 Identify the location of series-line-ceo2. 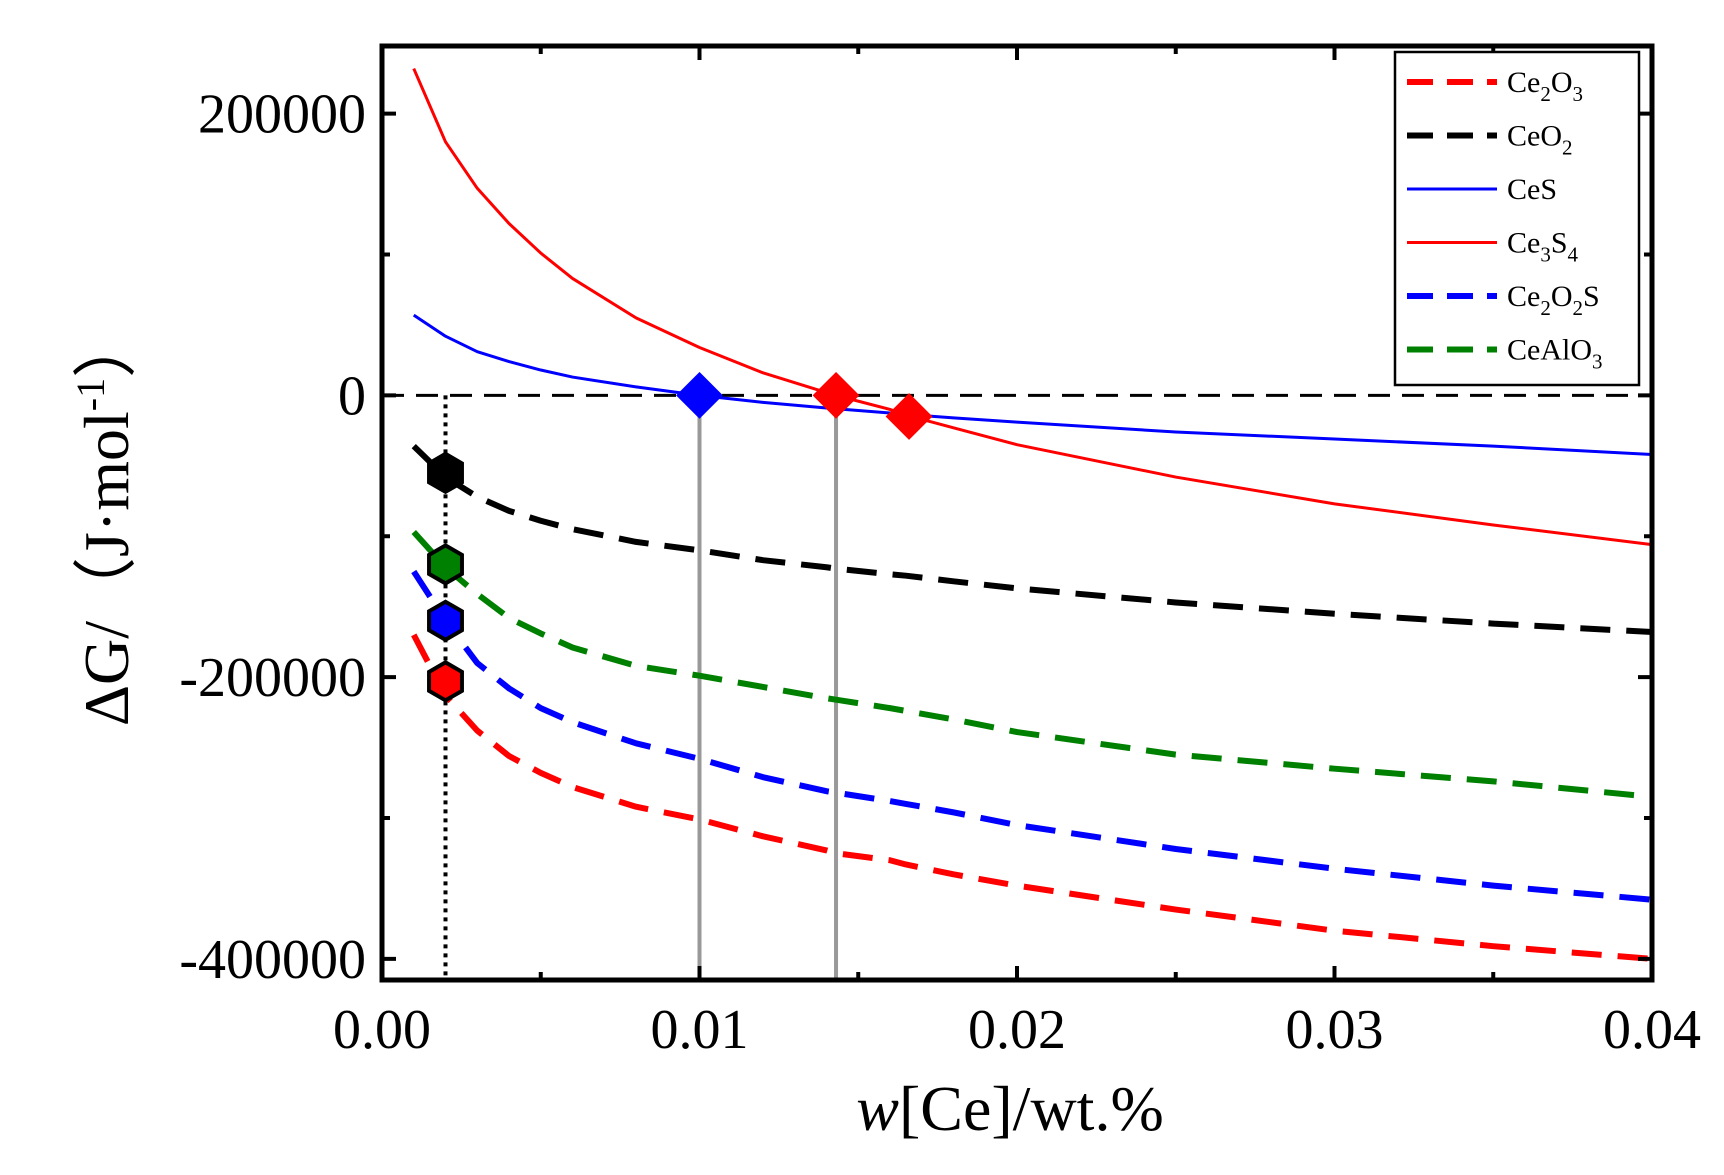
(1031, 539).